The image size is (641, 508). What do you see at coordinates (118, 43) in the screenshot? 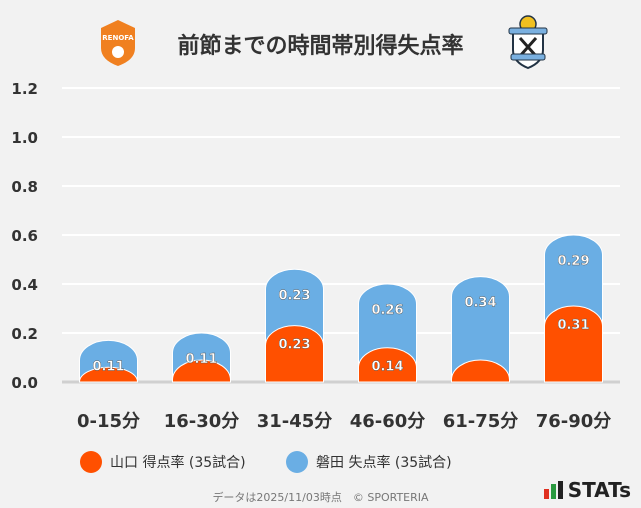
I see `renofa-logo: RENOFA` at bounding box center [118, 43].